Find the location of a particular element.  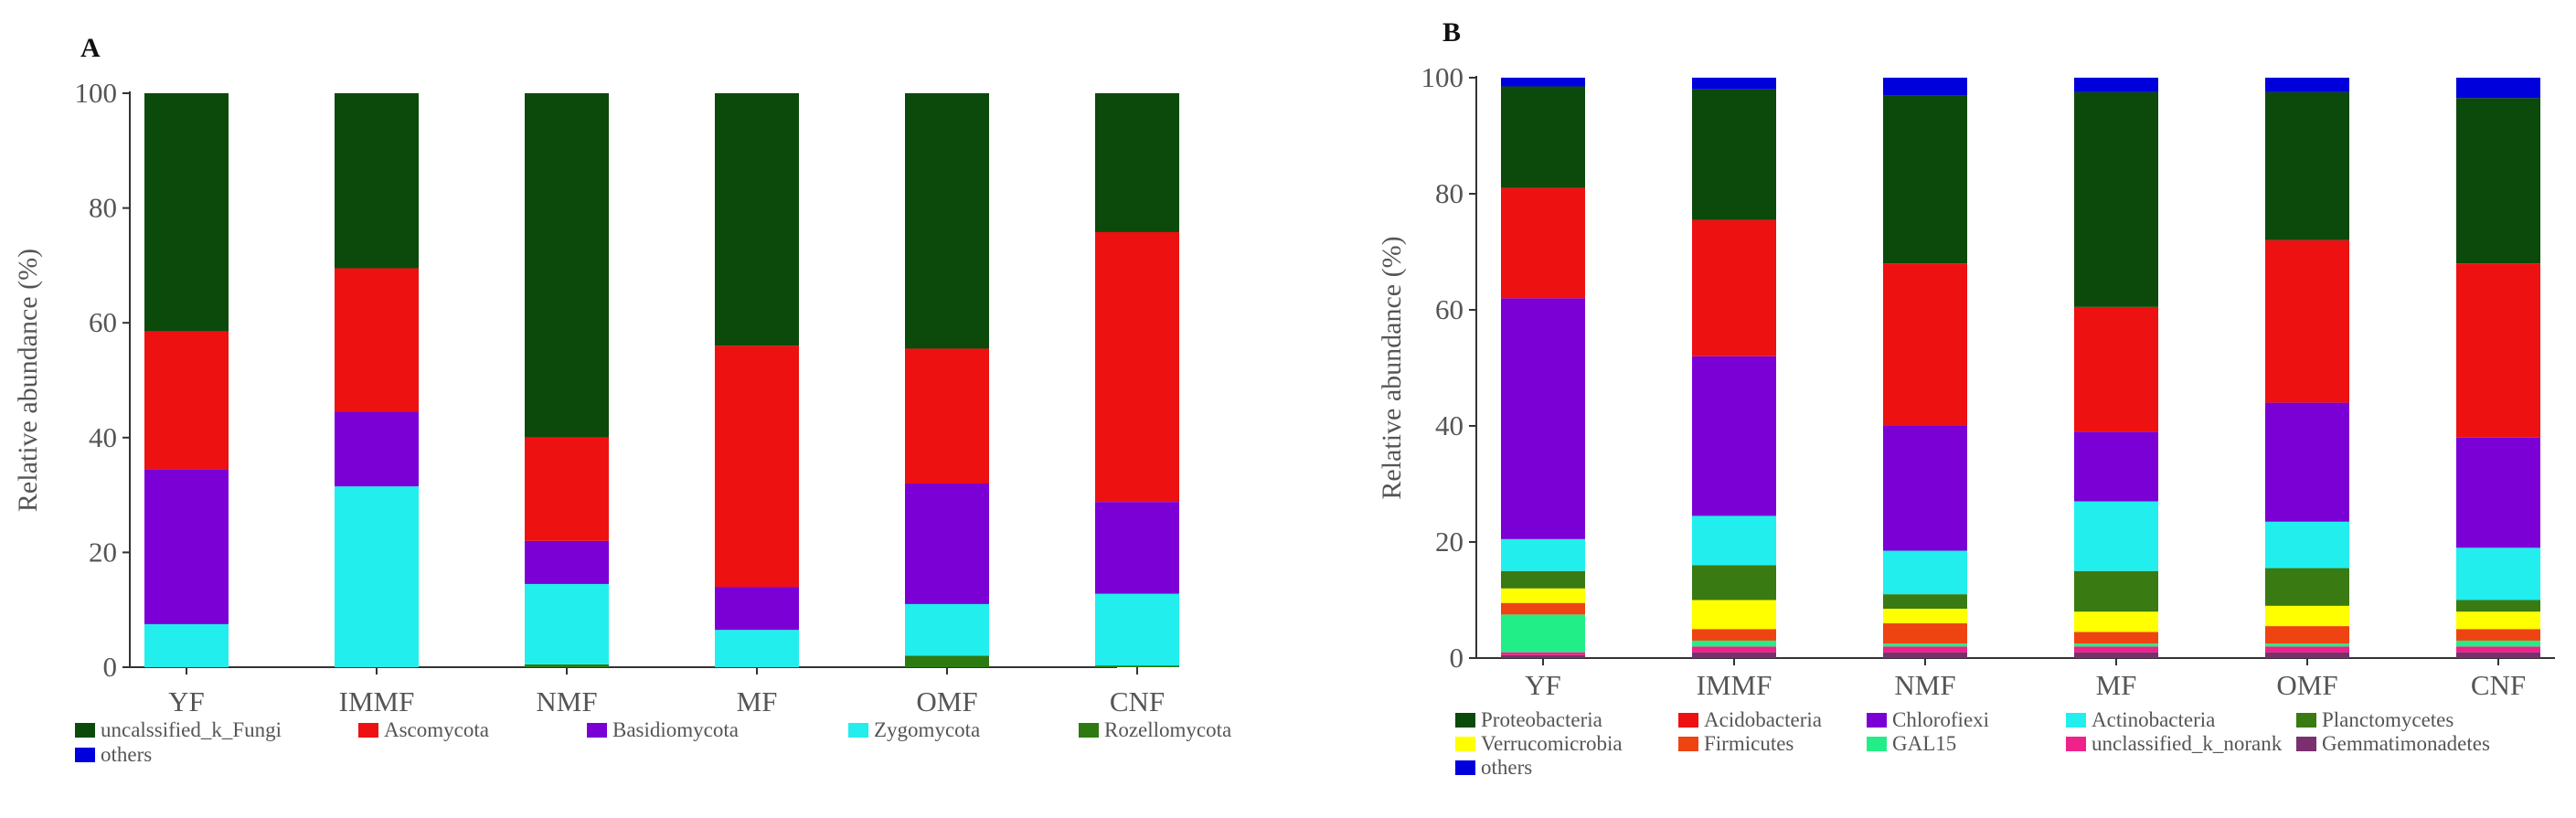

bar-segment-acidobacteria-nmf is located at coordinates (1925, 345).